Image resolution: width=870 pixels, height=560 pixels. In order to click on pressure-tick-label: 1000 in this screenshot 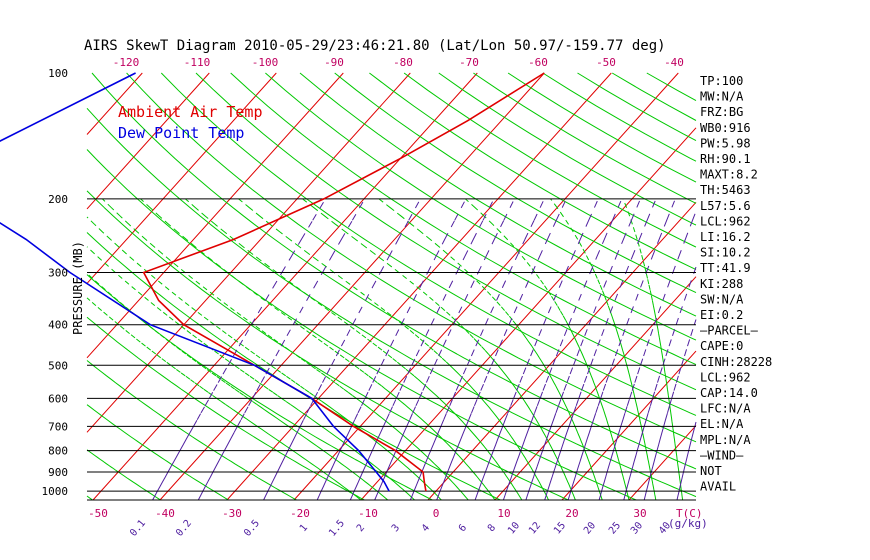, I will do `click(55, 491)`.